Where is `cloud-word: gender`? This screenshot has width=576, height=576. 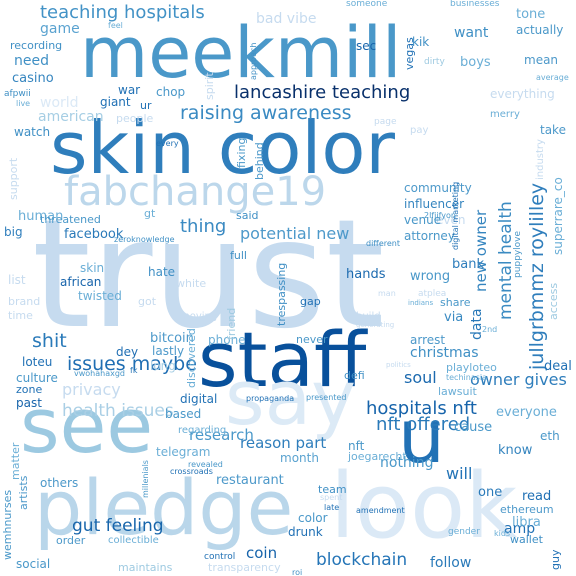
cloud-word: gender is located at coordinates (464, 532).